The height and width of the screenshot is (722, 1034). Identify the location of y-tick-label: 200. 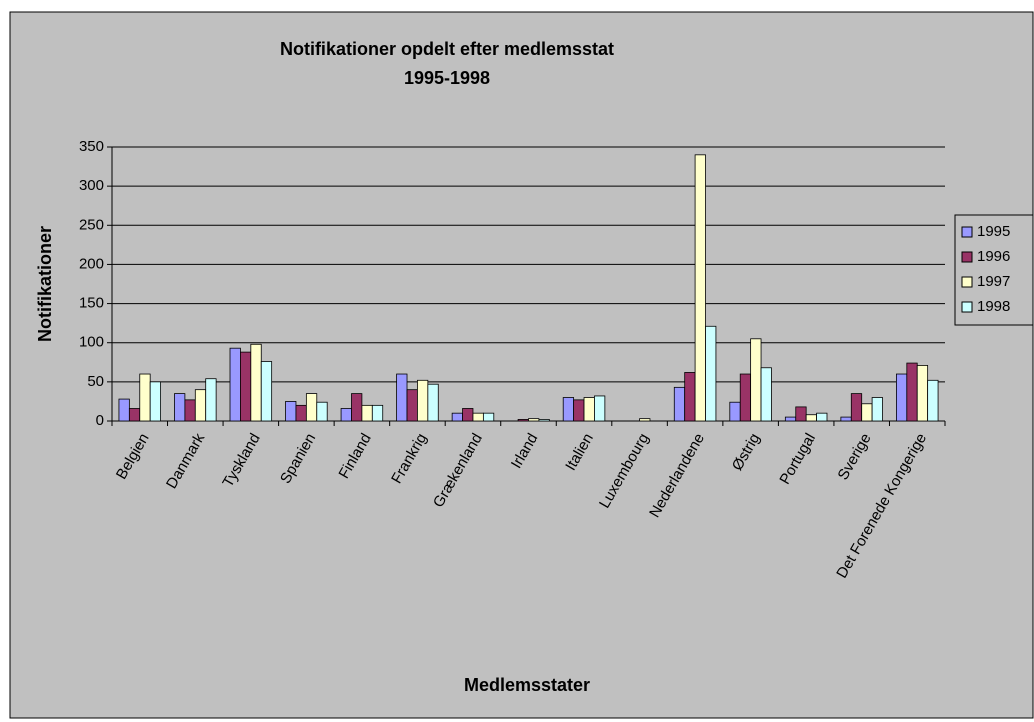
(91, 263).